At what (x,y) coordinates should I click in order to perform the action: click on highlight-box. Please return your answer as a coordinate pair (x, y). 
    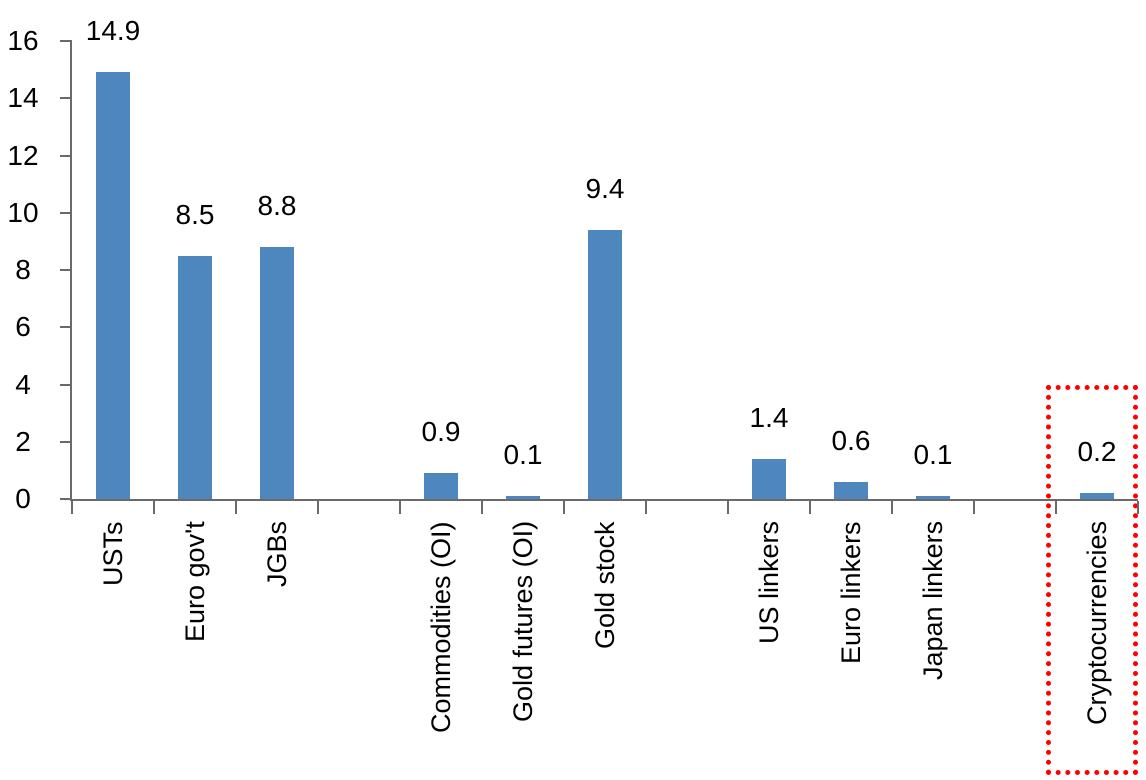
    Looking at the image, I should click on (1092, 580).